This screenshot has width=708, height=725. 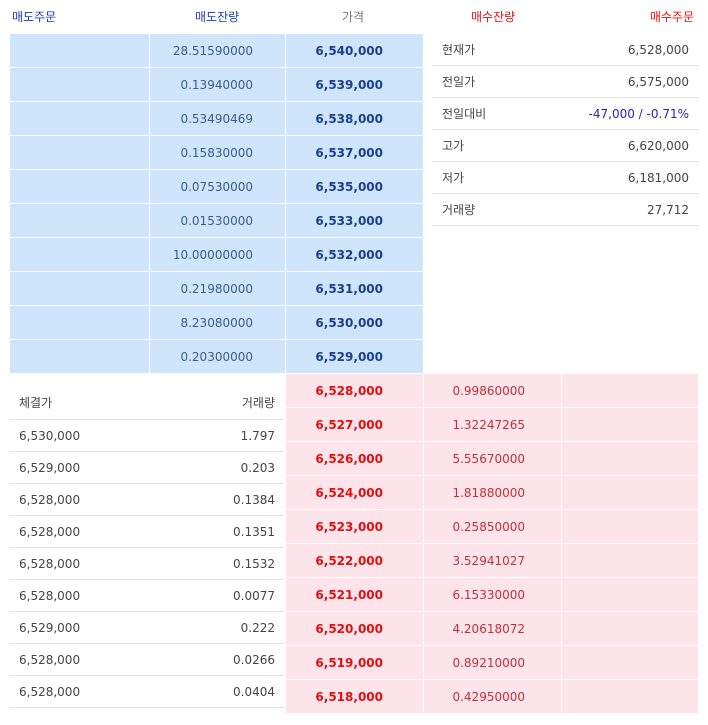 I want to click on bid-row: 6,519,000 0.89210000, so click(x=492, y=663).